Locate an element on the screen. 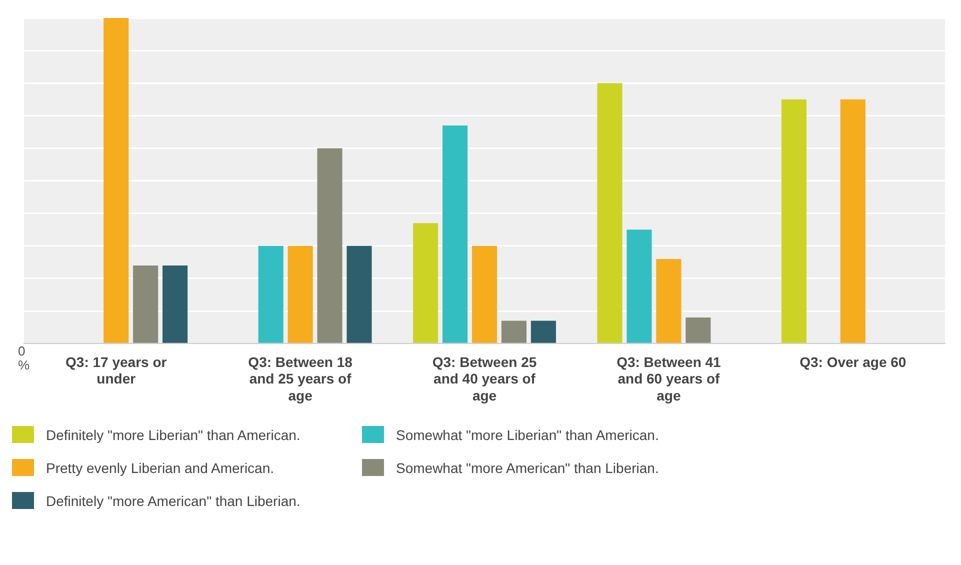 Image resolution: width=961 pixels, height=565 pixels. legend-label: Pretty evenly Liberian and American. is located at coordinates (160, 468).